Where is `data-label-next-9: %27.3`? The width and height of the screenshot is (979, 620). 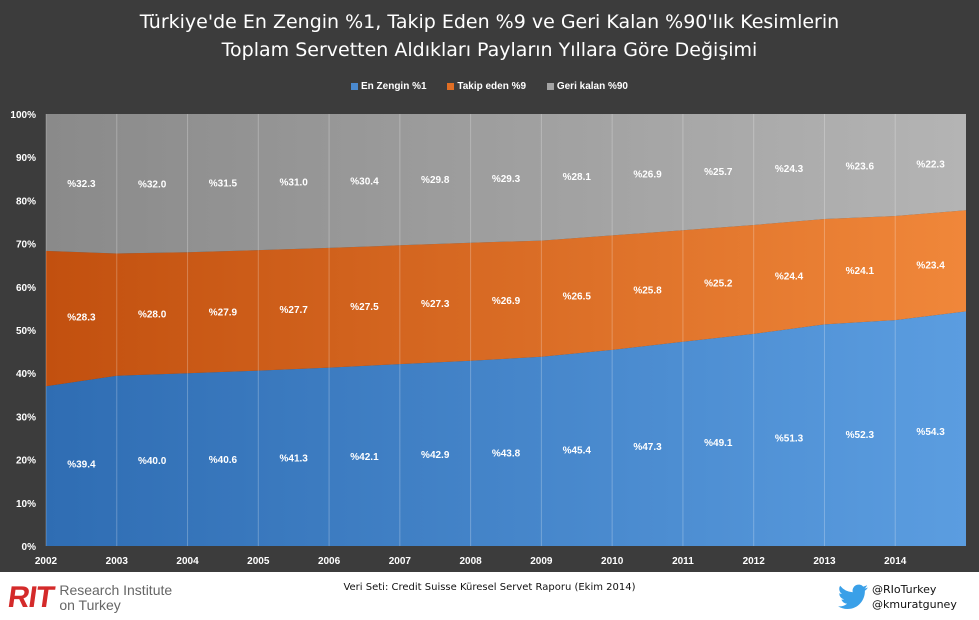 data-label-next-9: %27.3 is located at coordinates (435, 304).